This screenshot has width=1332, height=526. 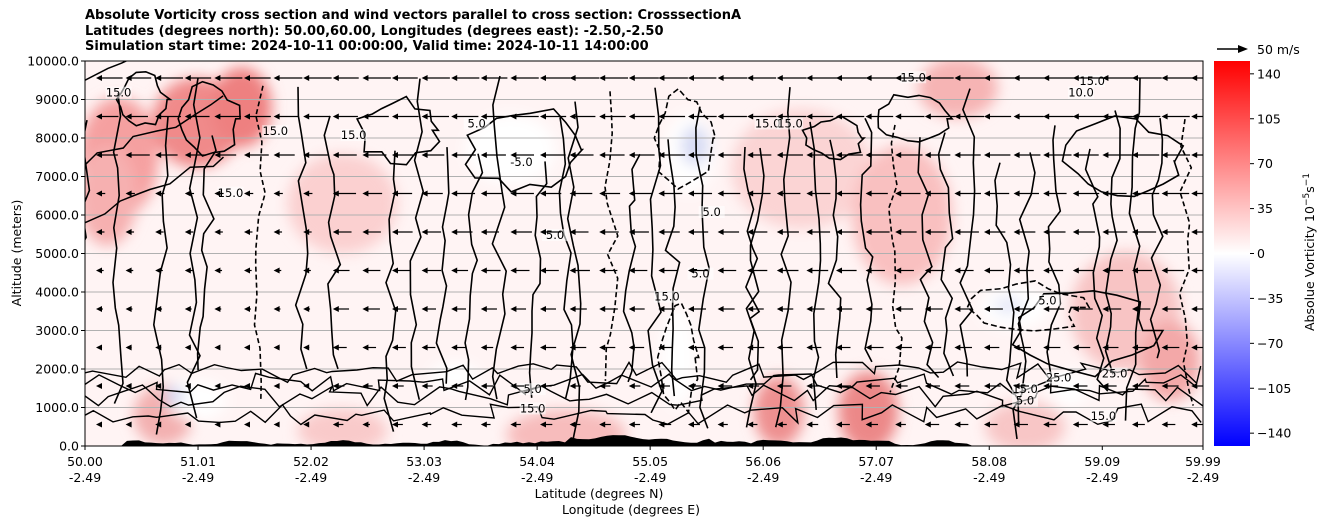 What do you see at coordinates (1081, 93) in the screenshot?
I see `contour-label: 10.0` at bounding box center [1081, 93].